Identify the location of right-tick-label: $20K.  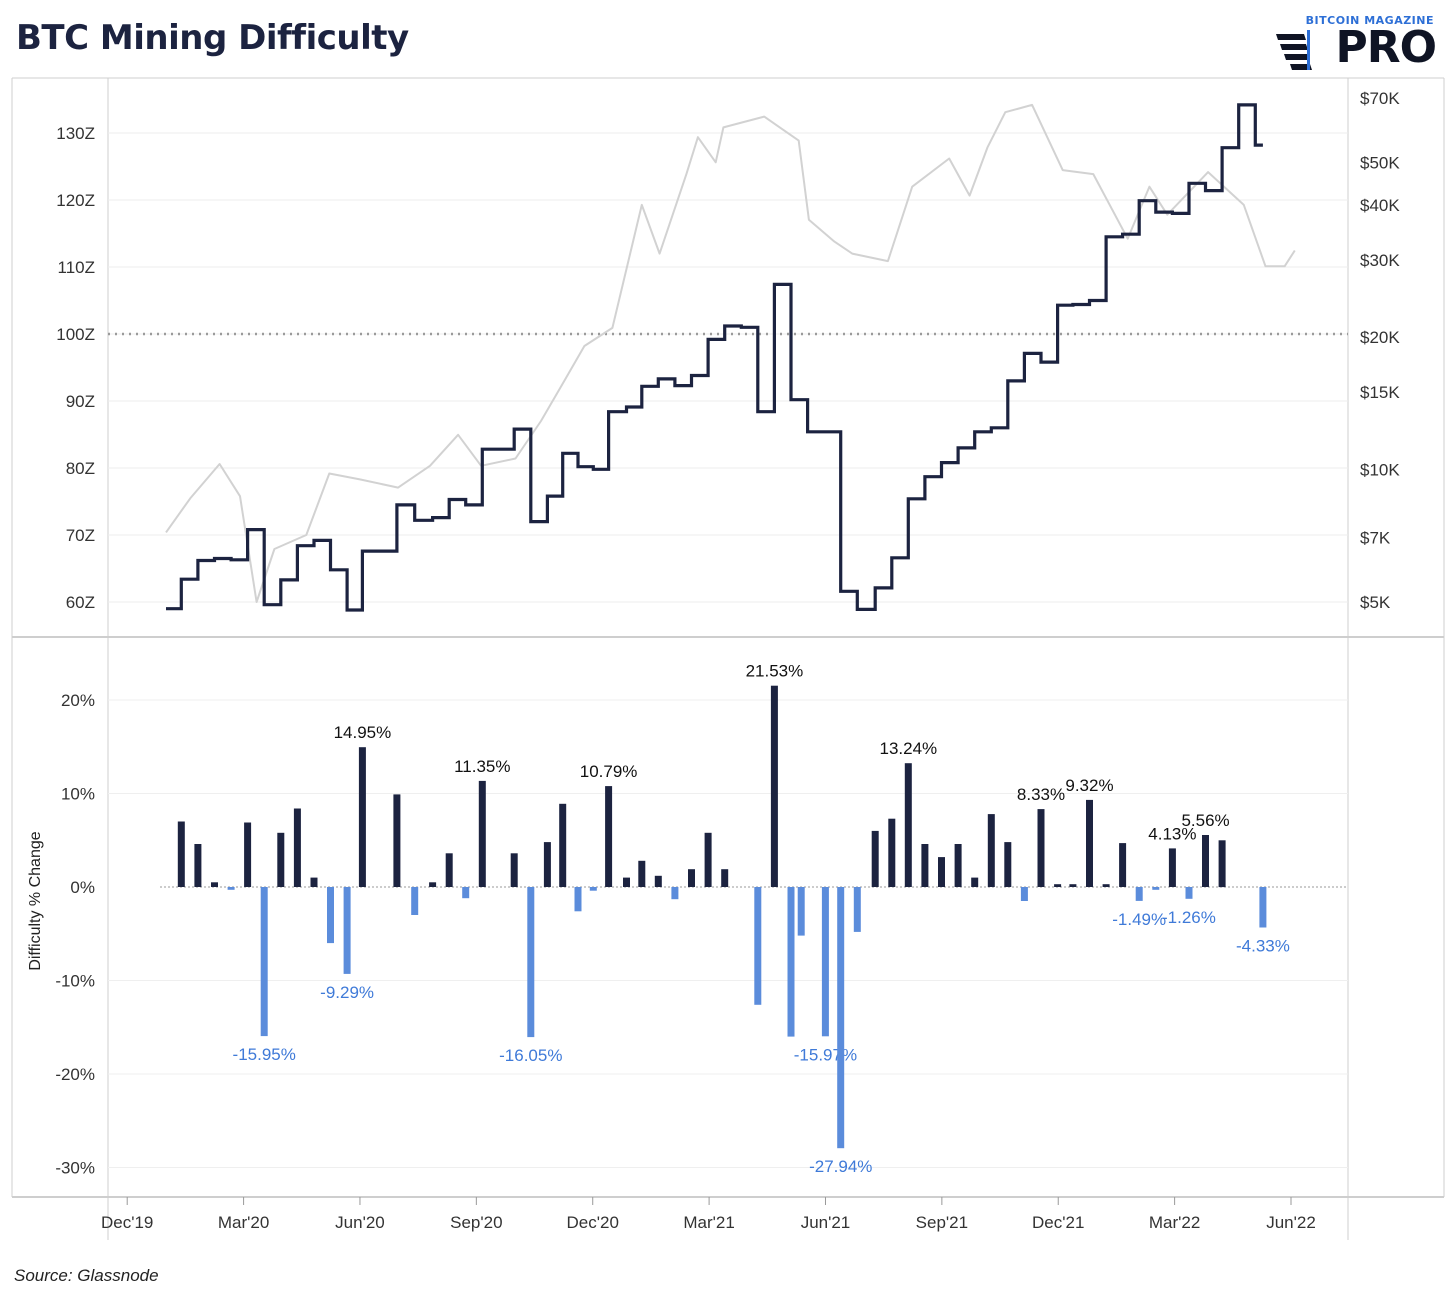
(1380, 337).